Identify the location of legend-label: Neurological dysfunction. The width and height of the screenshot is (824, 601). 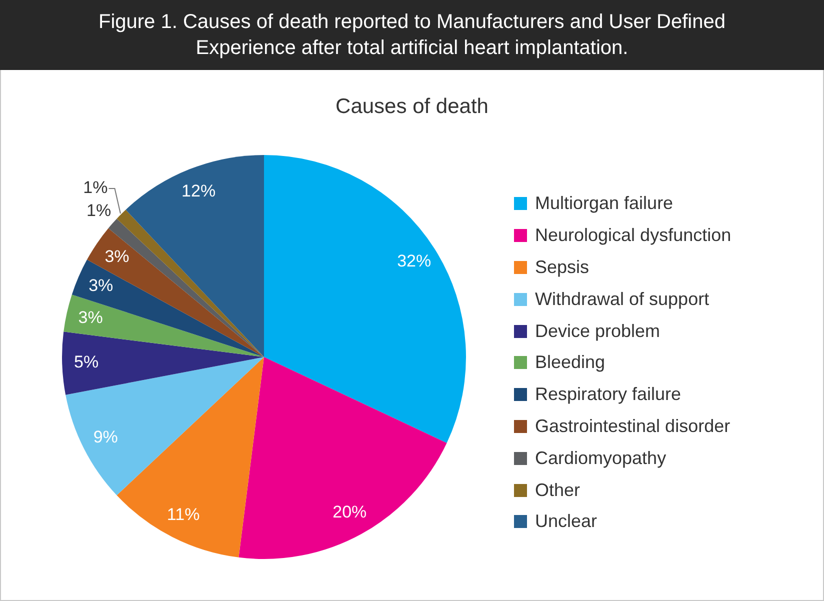
(633, 235).